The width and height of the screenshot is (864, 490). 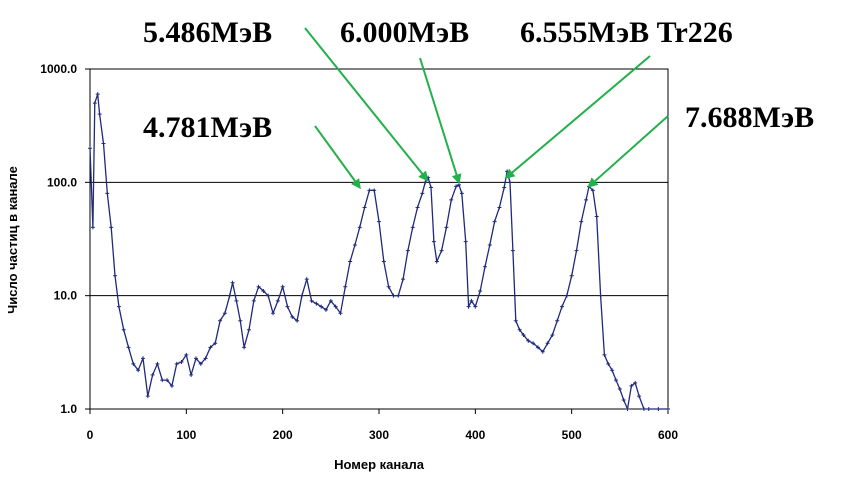 I want to click on y-axis-title: Число частиц в канале, so click(x=12, y=240).